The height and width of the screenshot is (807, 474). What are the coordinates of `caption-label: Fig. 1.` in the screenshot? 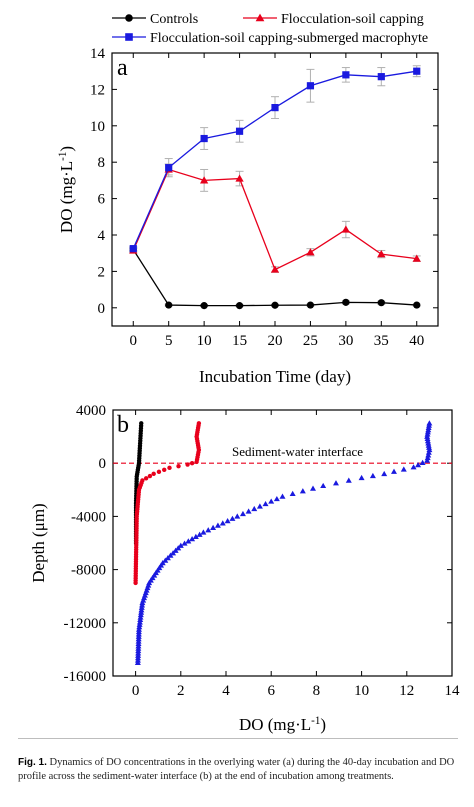 It's located at (32, 762).